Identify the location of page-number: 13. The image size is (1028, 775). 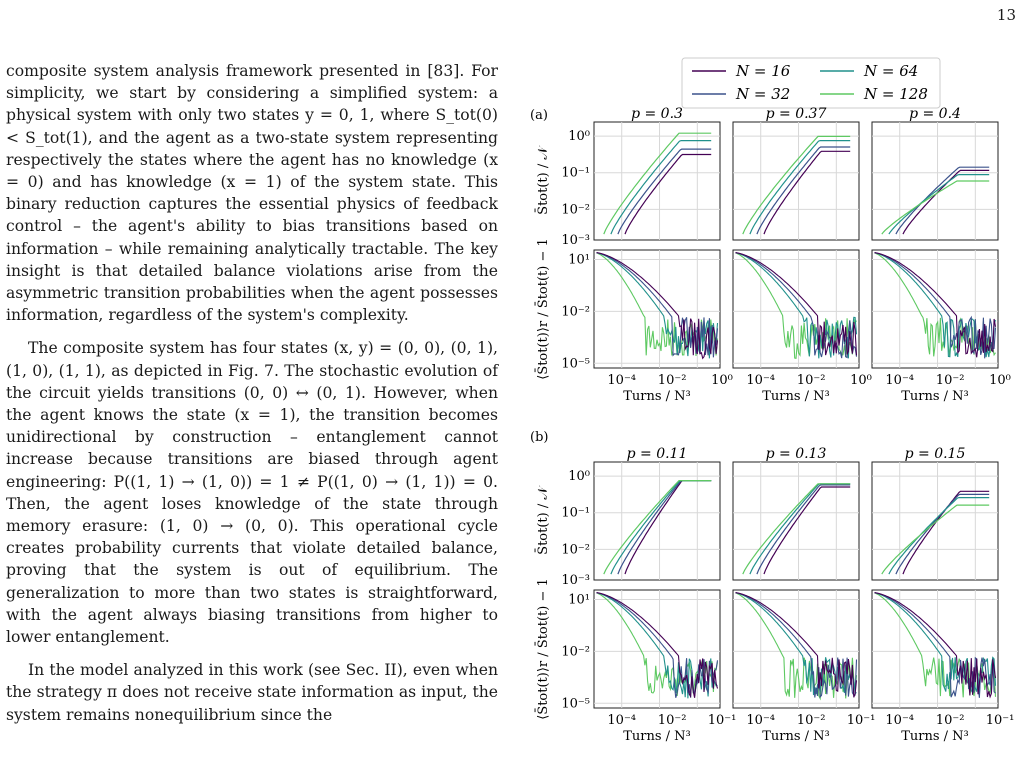
(1006, 15).